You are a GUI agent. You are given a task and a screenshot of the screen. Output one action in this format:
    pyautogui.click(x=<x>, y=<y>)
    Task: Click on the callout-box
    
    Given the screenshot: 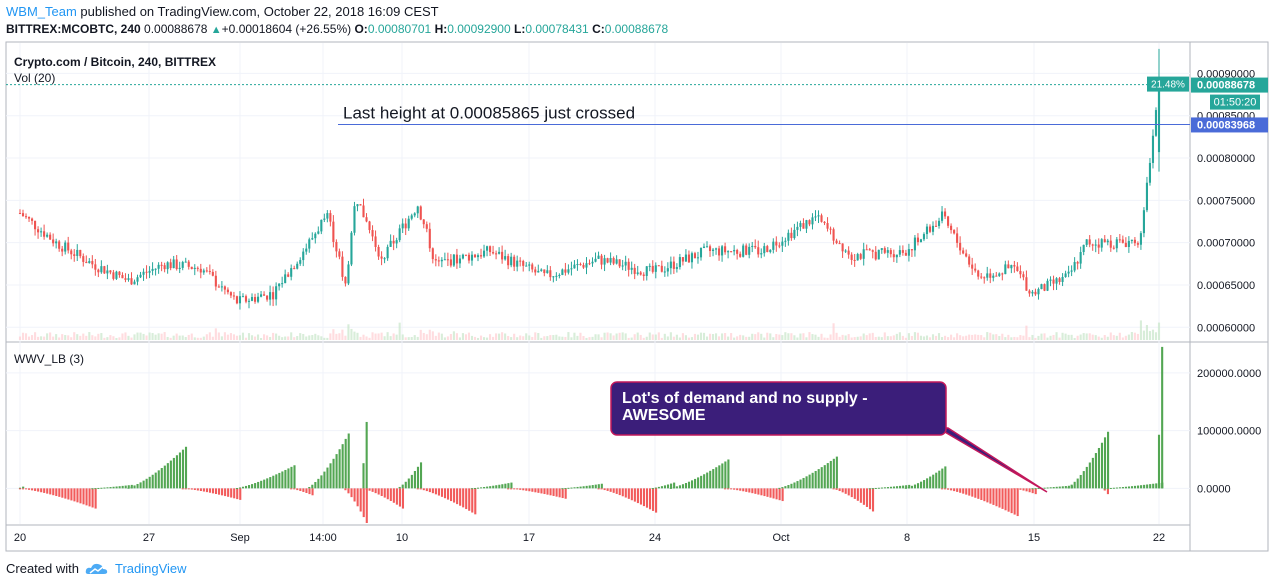 What is the action you would take?
    pyautogui.click(x=778, y=408)
    